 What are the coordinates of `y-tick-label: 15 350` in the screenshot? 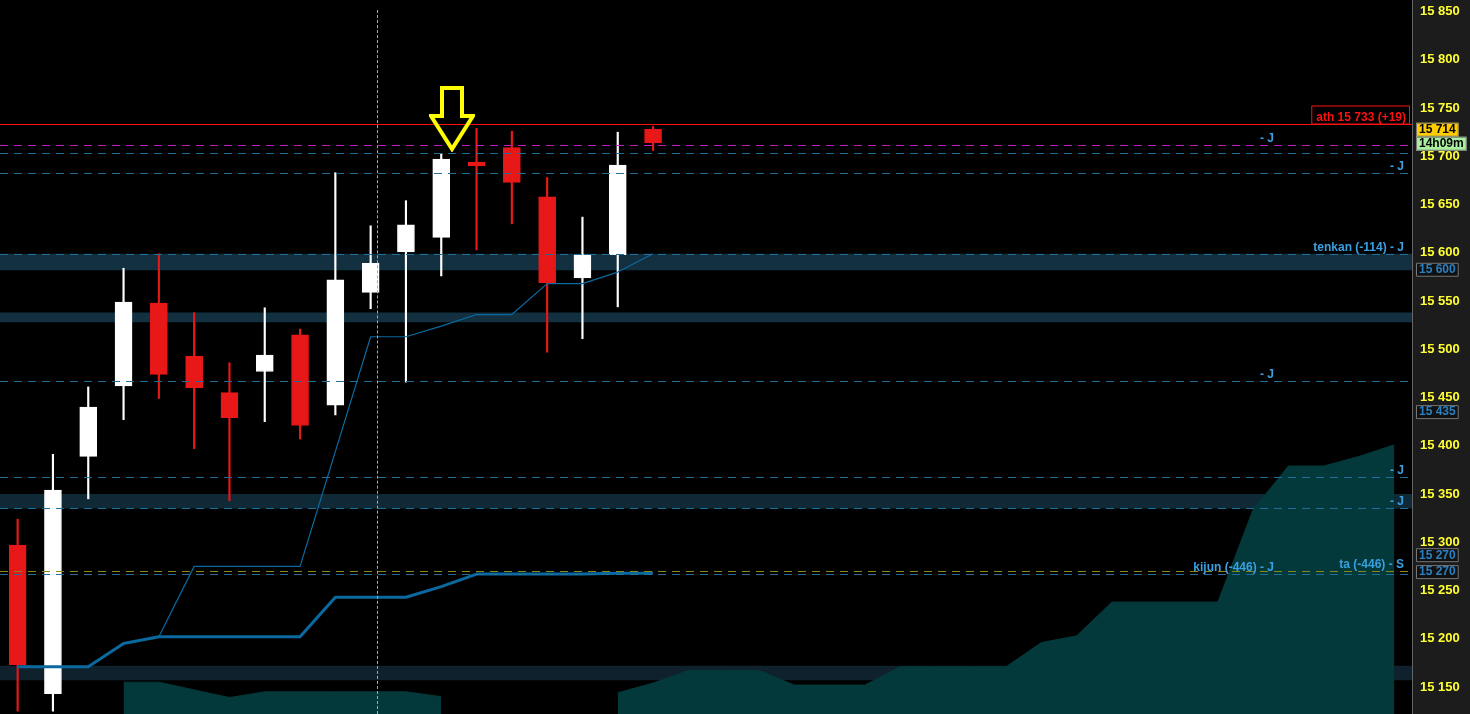 It's located at (1440, 493).